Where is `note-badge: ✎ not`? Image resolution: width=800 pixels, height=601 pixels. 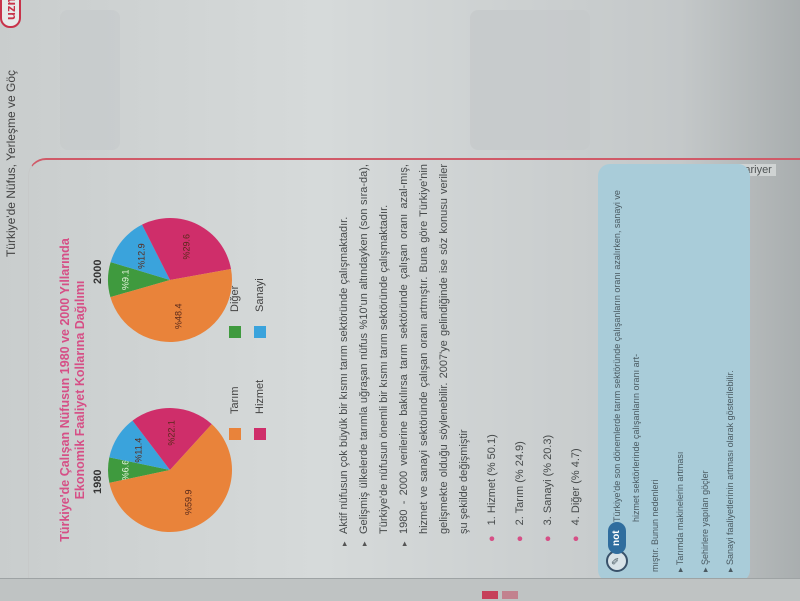 note-badge: ✎ not is located at coordinates (617, 547).